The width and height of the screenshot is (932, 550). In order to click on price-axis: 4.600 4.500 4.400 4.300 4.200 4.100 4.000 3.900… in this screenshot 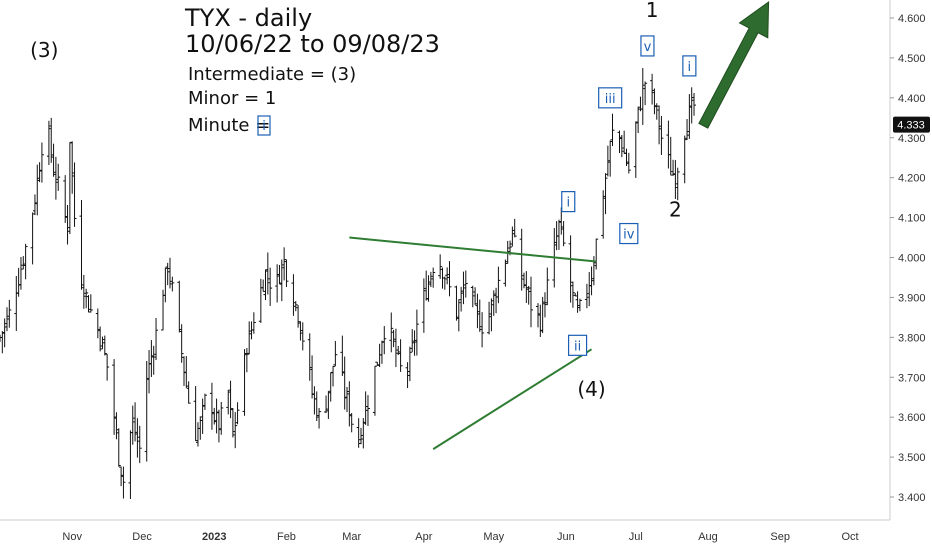, I will do `click(908, 258)`.